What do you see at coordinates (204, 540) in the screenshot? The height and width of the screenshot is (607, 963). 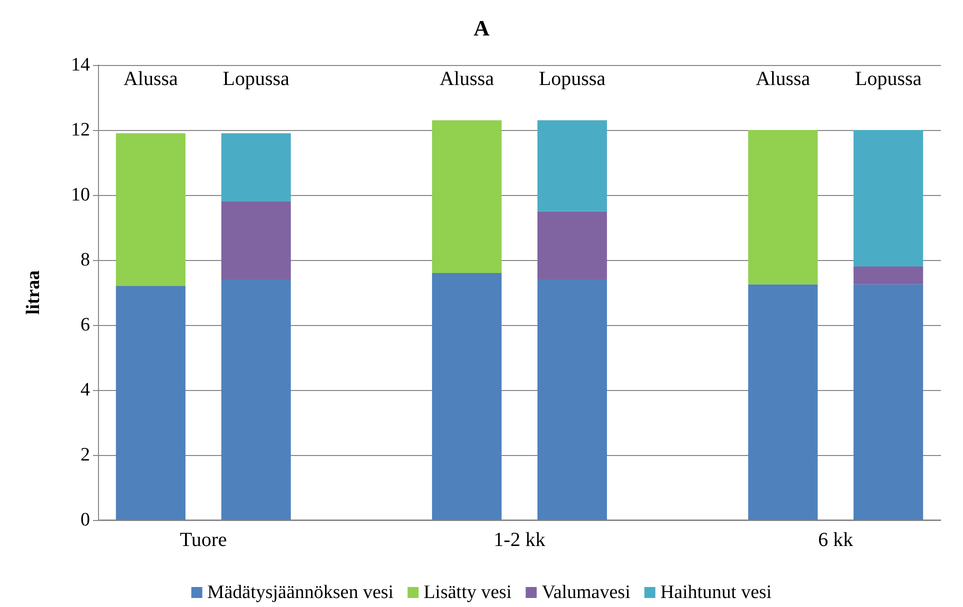 I see `text: Tuore` at bounding box center [204, 540].